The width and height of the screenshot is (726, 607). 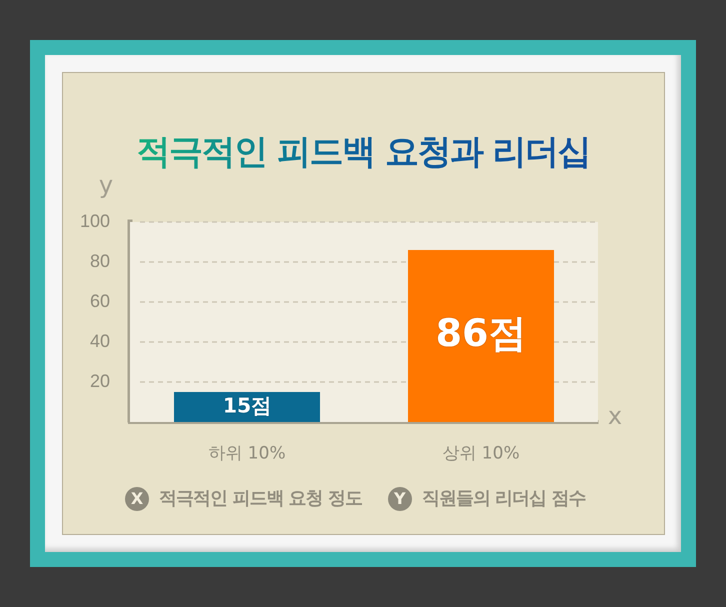 What do you see at coordinates (106, 185) in the screenshot?
I see `y-axis-title: y` at bounding box center [106, 185].